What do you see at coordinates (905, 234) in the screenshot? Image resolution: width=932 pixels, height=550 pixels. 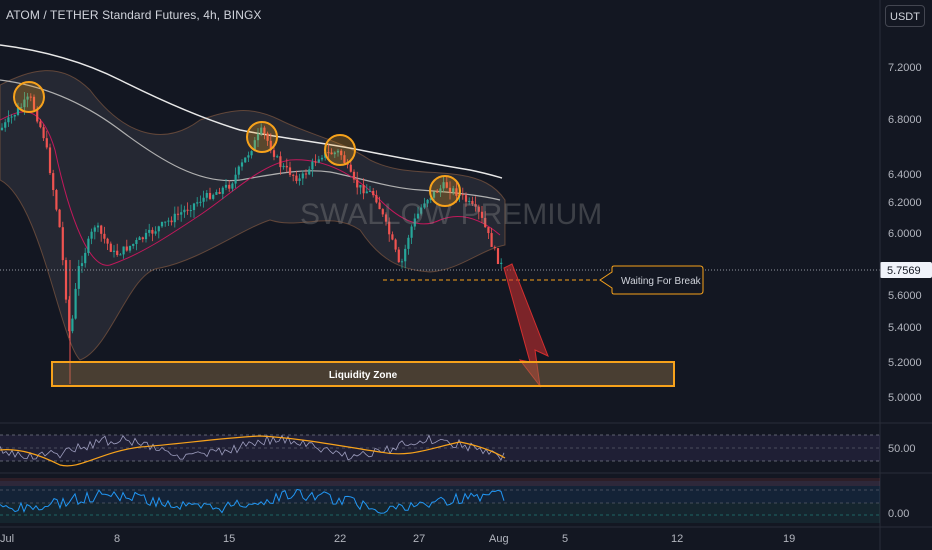 I see `price-tick: 6.0000` at bounding box center [905, 234].